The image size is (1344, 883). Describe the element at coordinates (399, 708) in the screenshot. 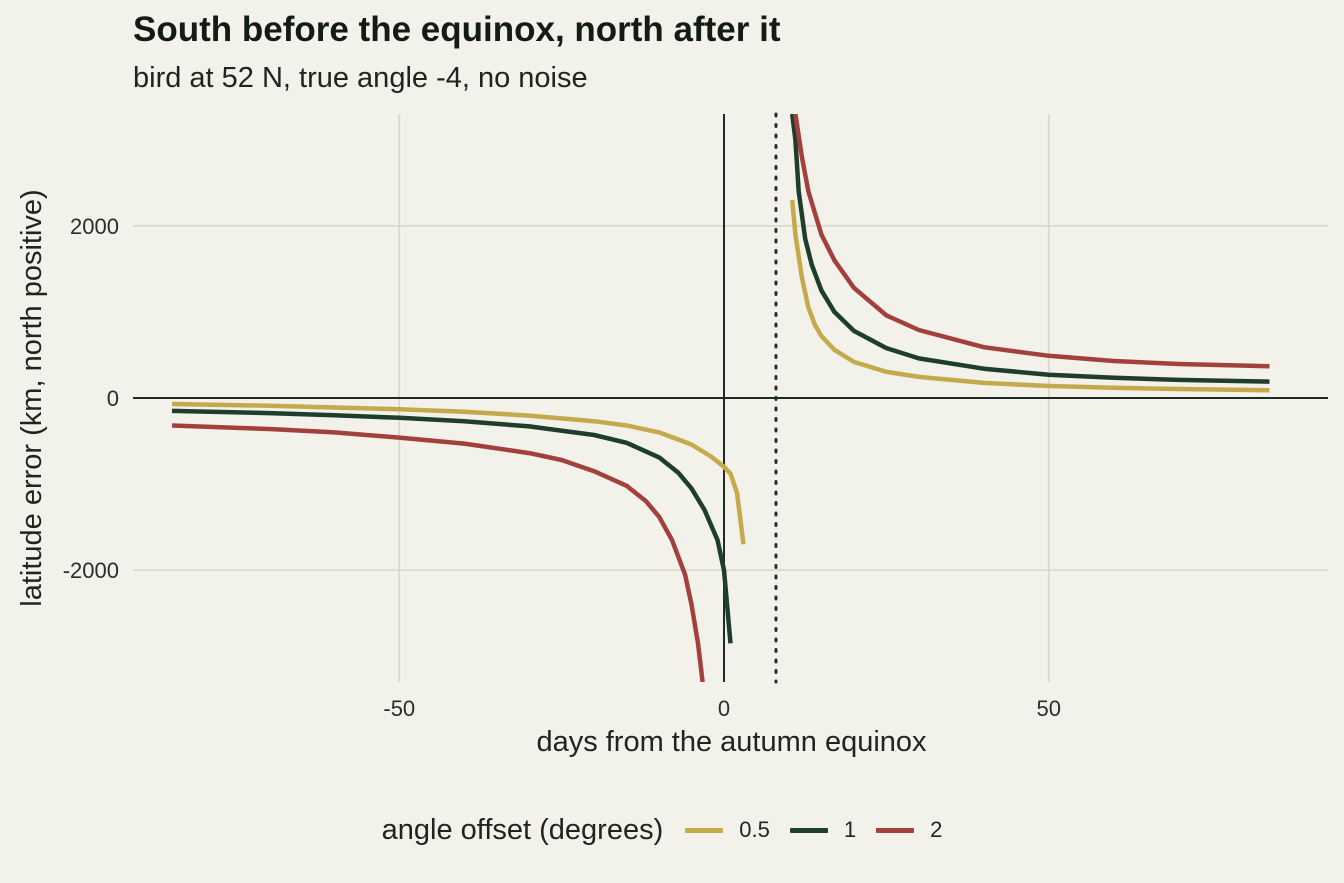

I see `x-tick-label: -50` at that location.